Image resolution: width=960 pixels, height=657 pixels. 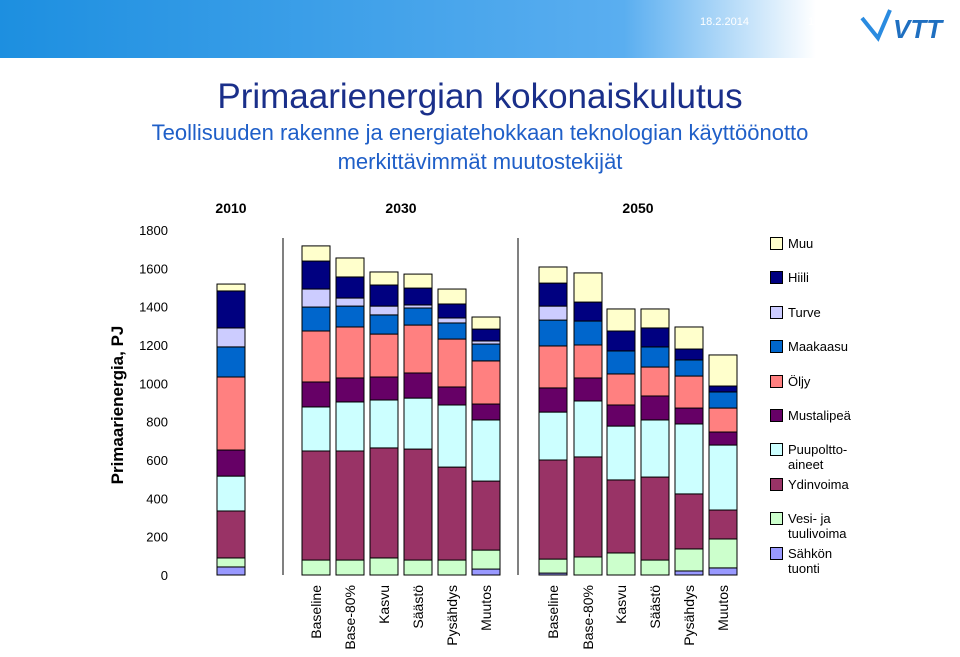 What do you see at coordinates (637, 208) in the screenshot?
I see `group-label: 2050` at bounding box center [637, 208].